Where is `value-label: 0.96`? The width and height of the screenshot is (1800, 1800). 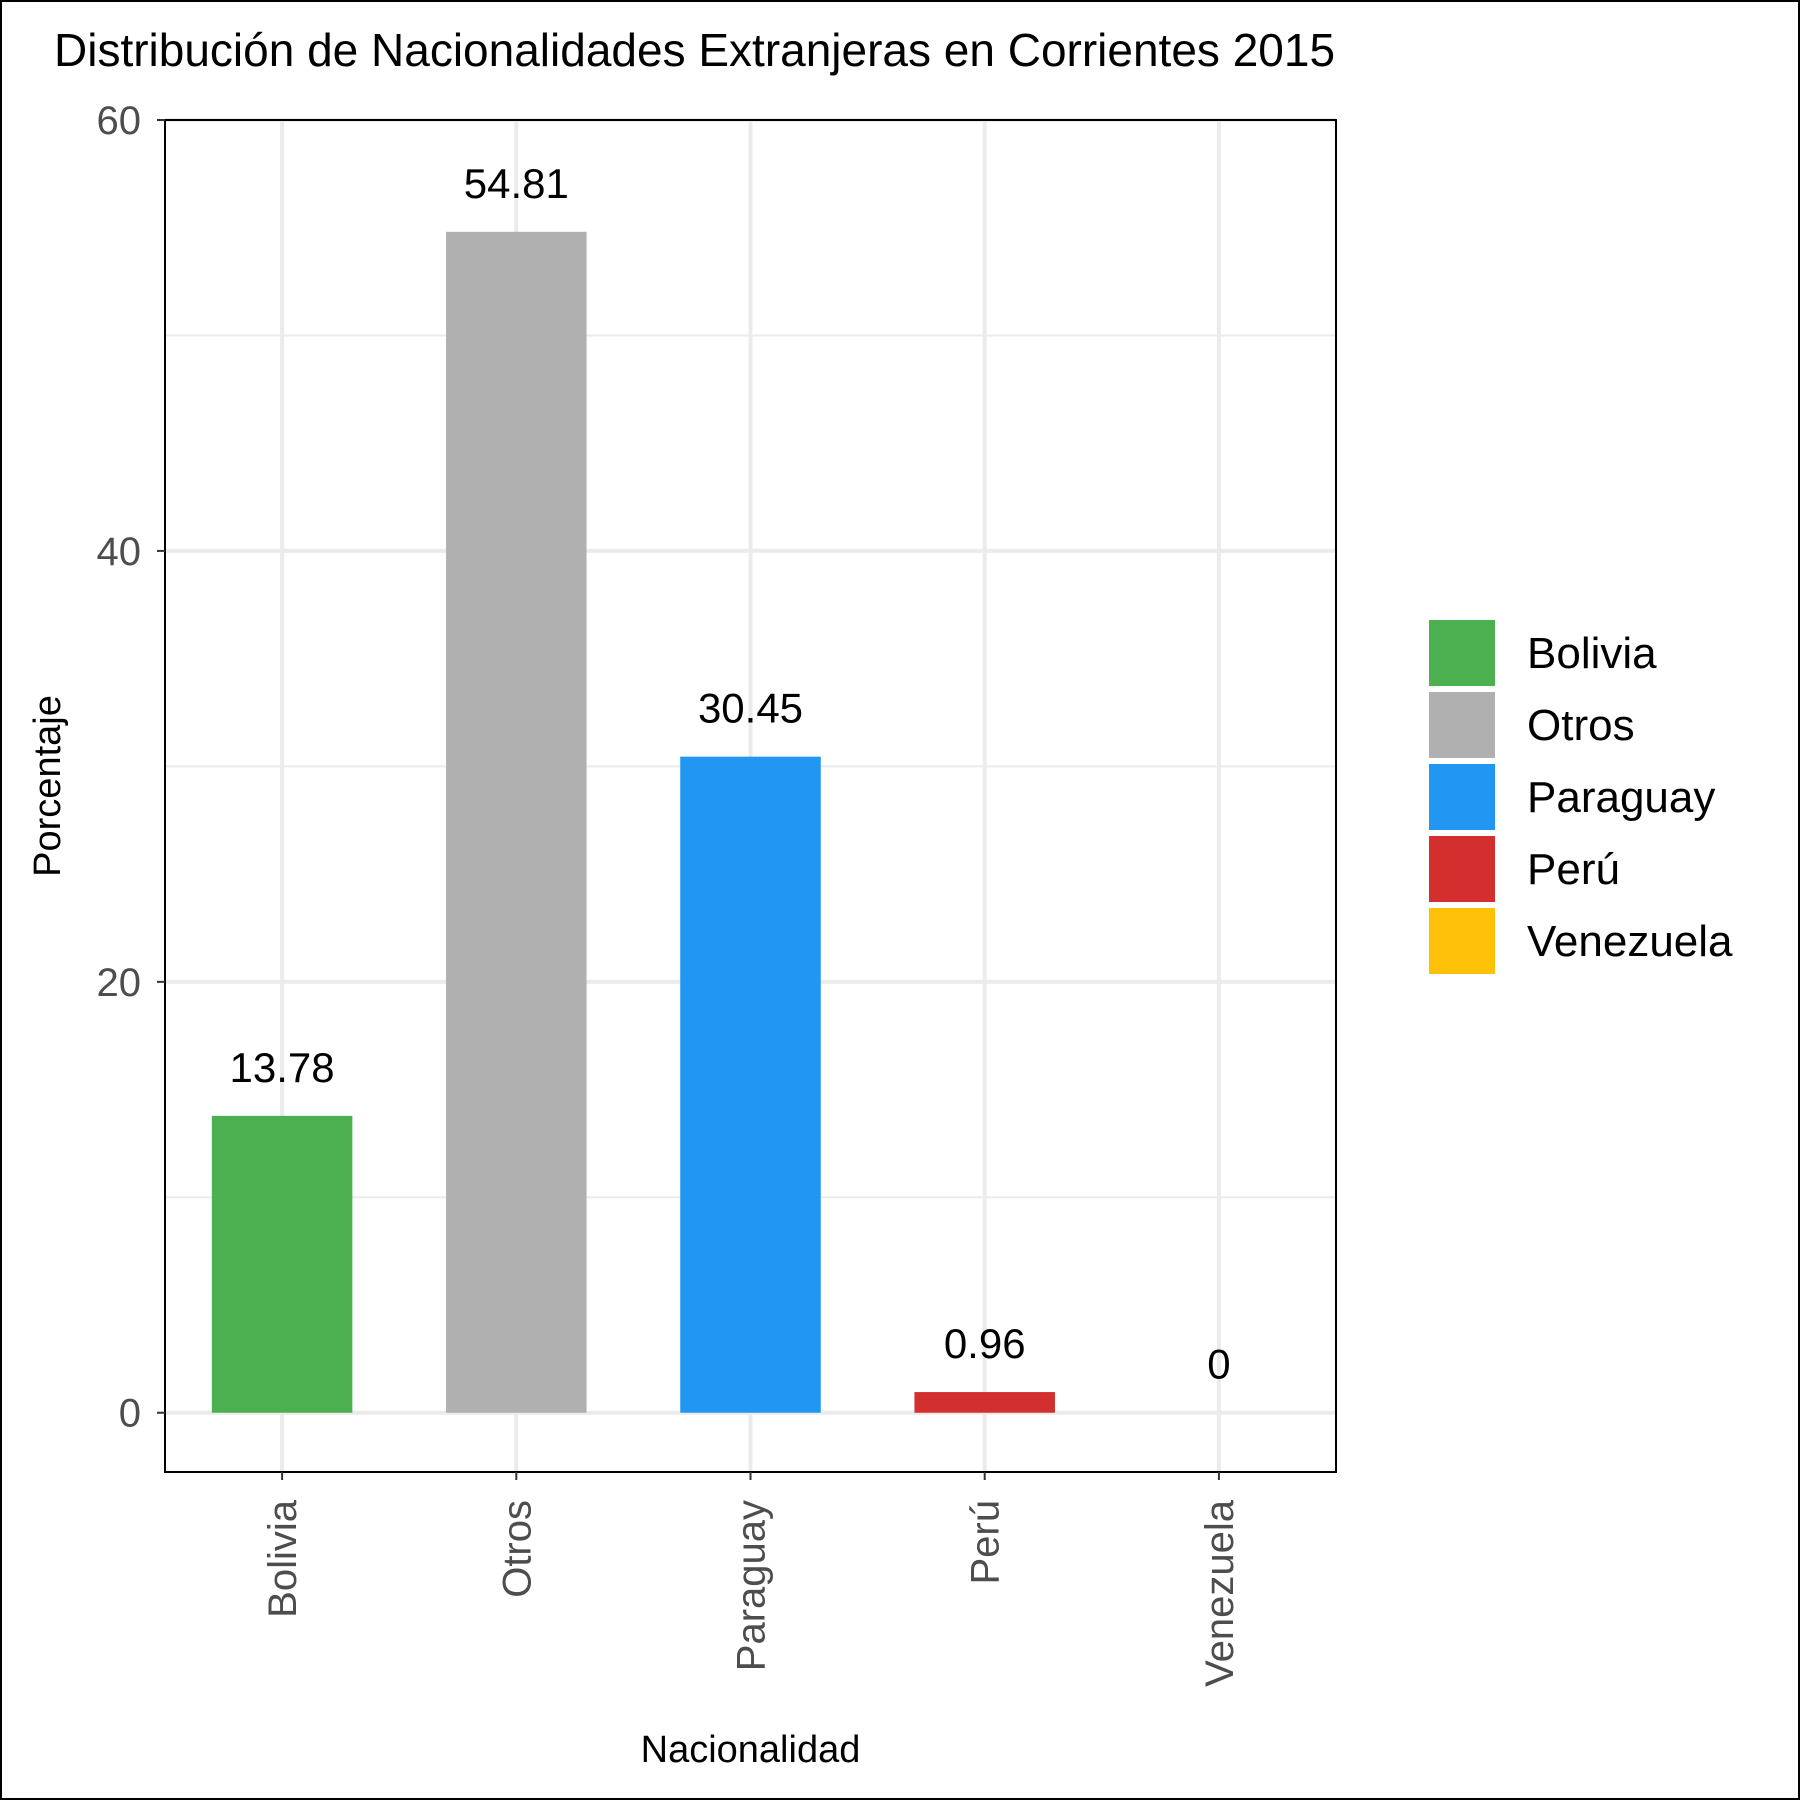
value-label: 0.96 is located at coordinates (985, 1343).